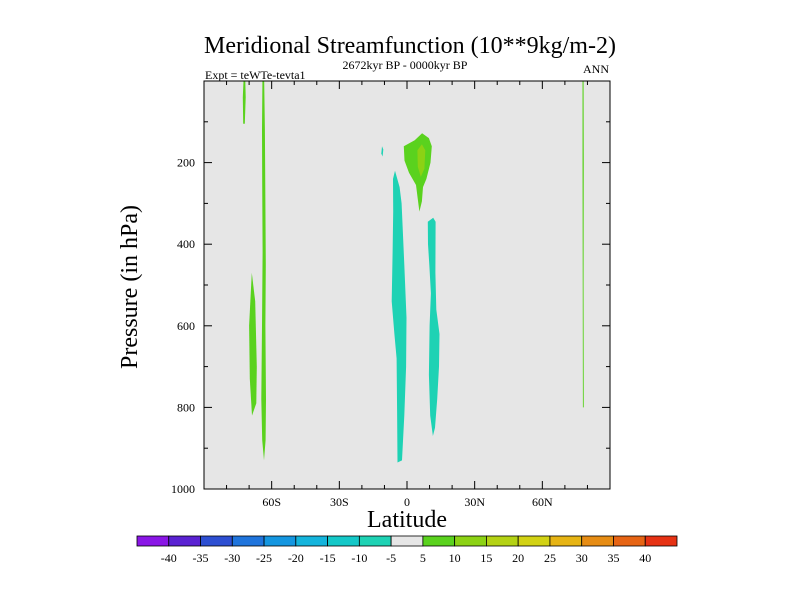  Describe the element at coordinates (232, 558) in the screenshot. I see `colorbar-label: -30` at that location.